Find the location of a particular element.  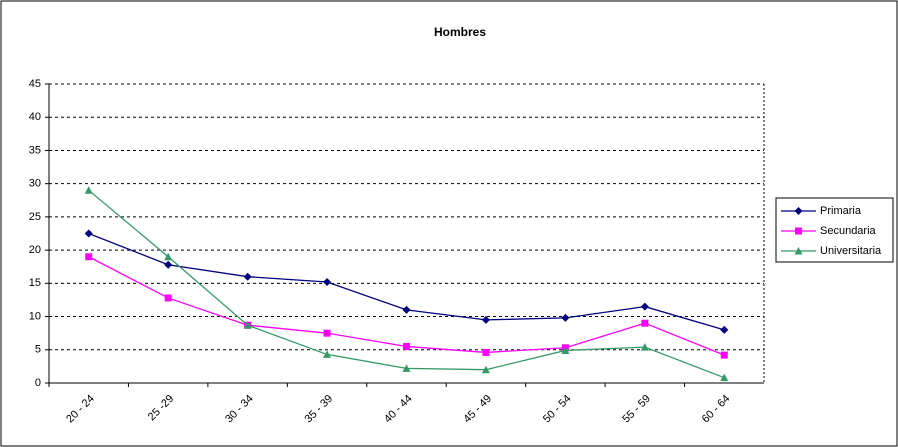

y-tick-label: 30 is located at coordinates (35, 184).